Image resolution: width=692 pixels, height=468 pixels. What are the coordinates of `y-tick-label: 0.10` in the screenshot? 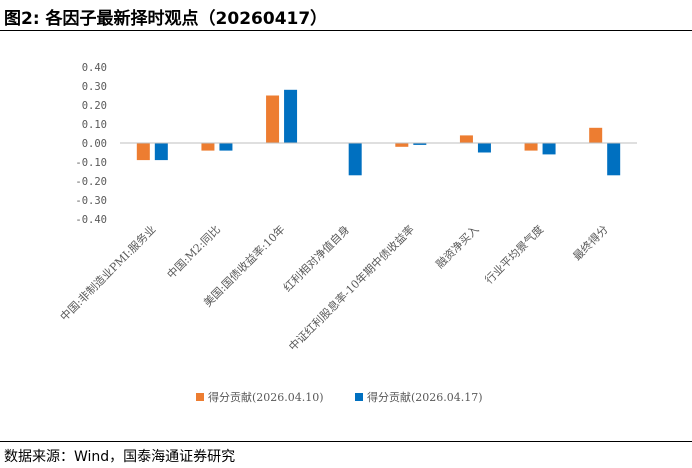 It's located at (94, 125).